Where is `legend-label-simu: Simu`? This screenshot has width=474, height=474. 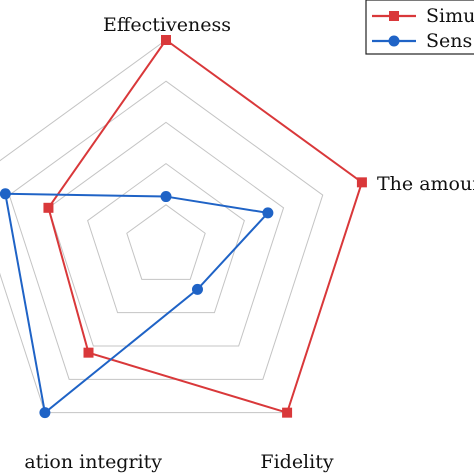 legend-label-simu: Simu is located at coordinates (450, 16).